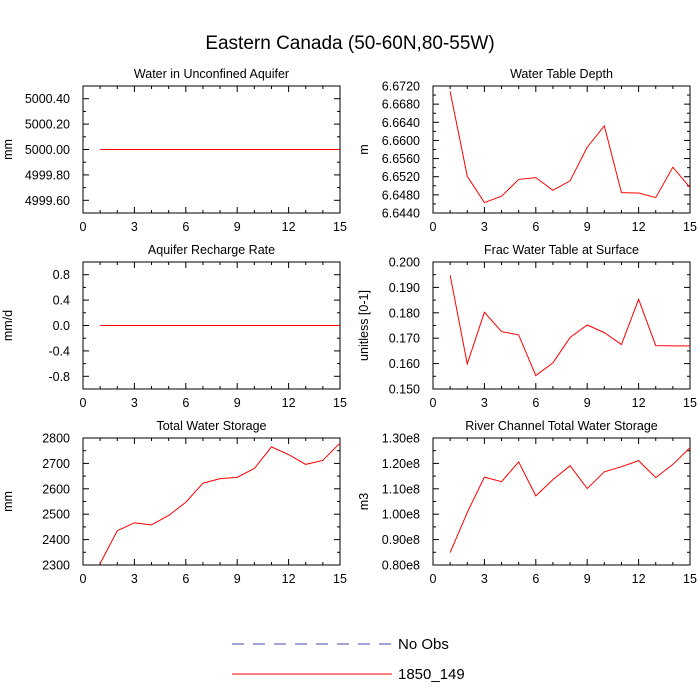 This screenshot has width=700, height=700. Describe the element at coordinates (61, 275) in the screenshot. I see `y-tick-label: 0.8` at that location.